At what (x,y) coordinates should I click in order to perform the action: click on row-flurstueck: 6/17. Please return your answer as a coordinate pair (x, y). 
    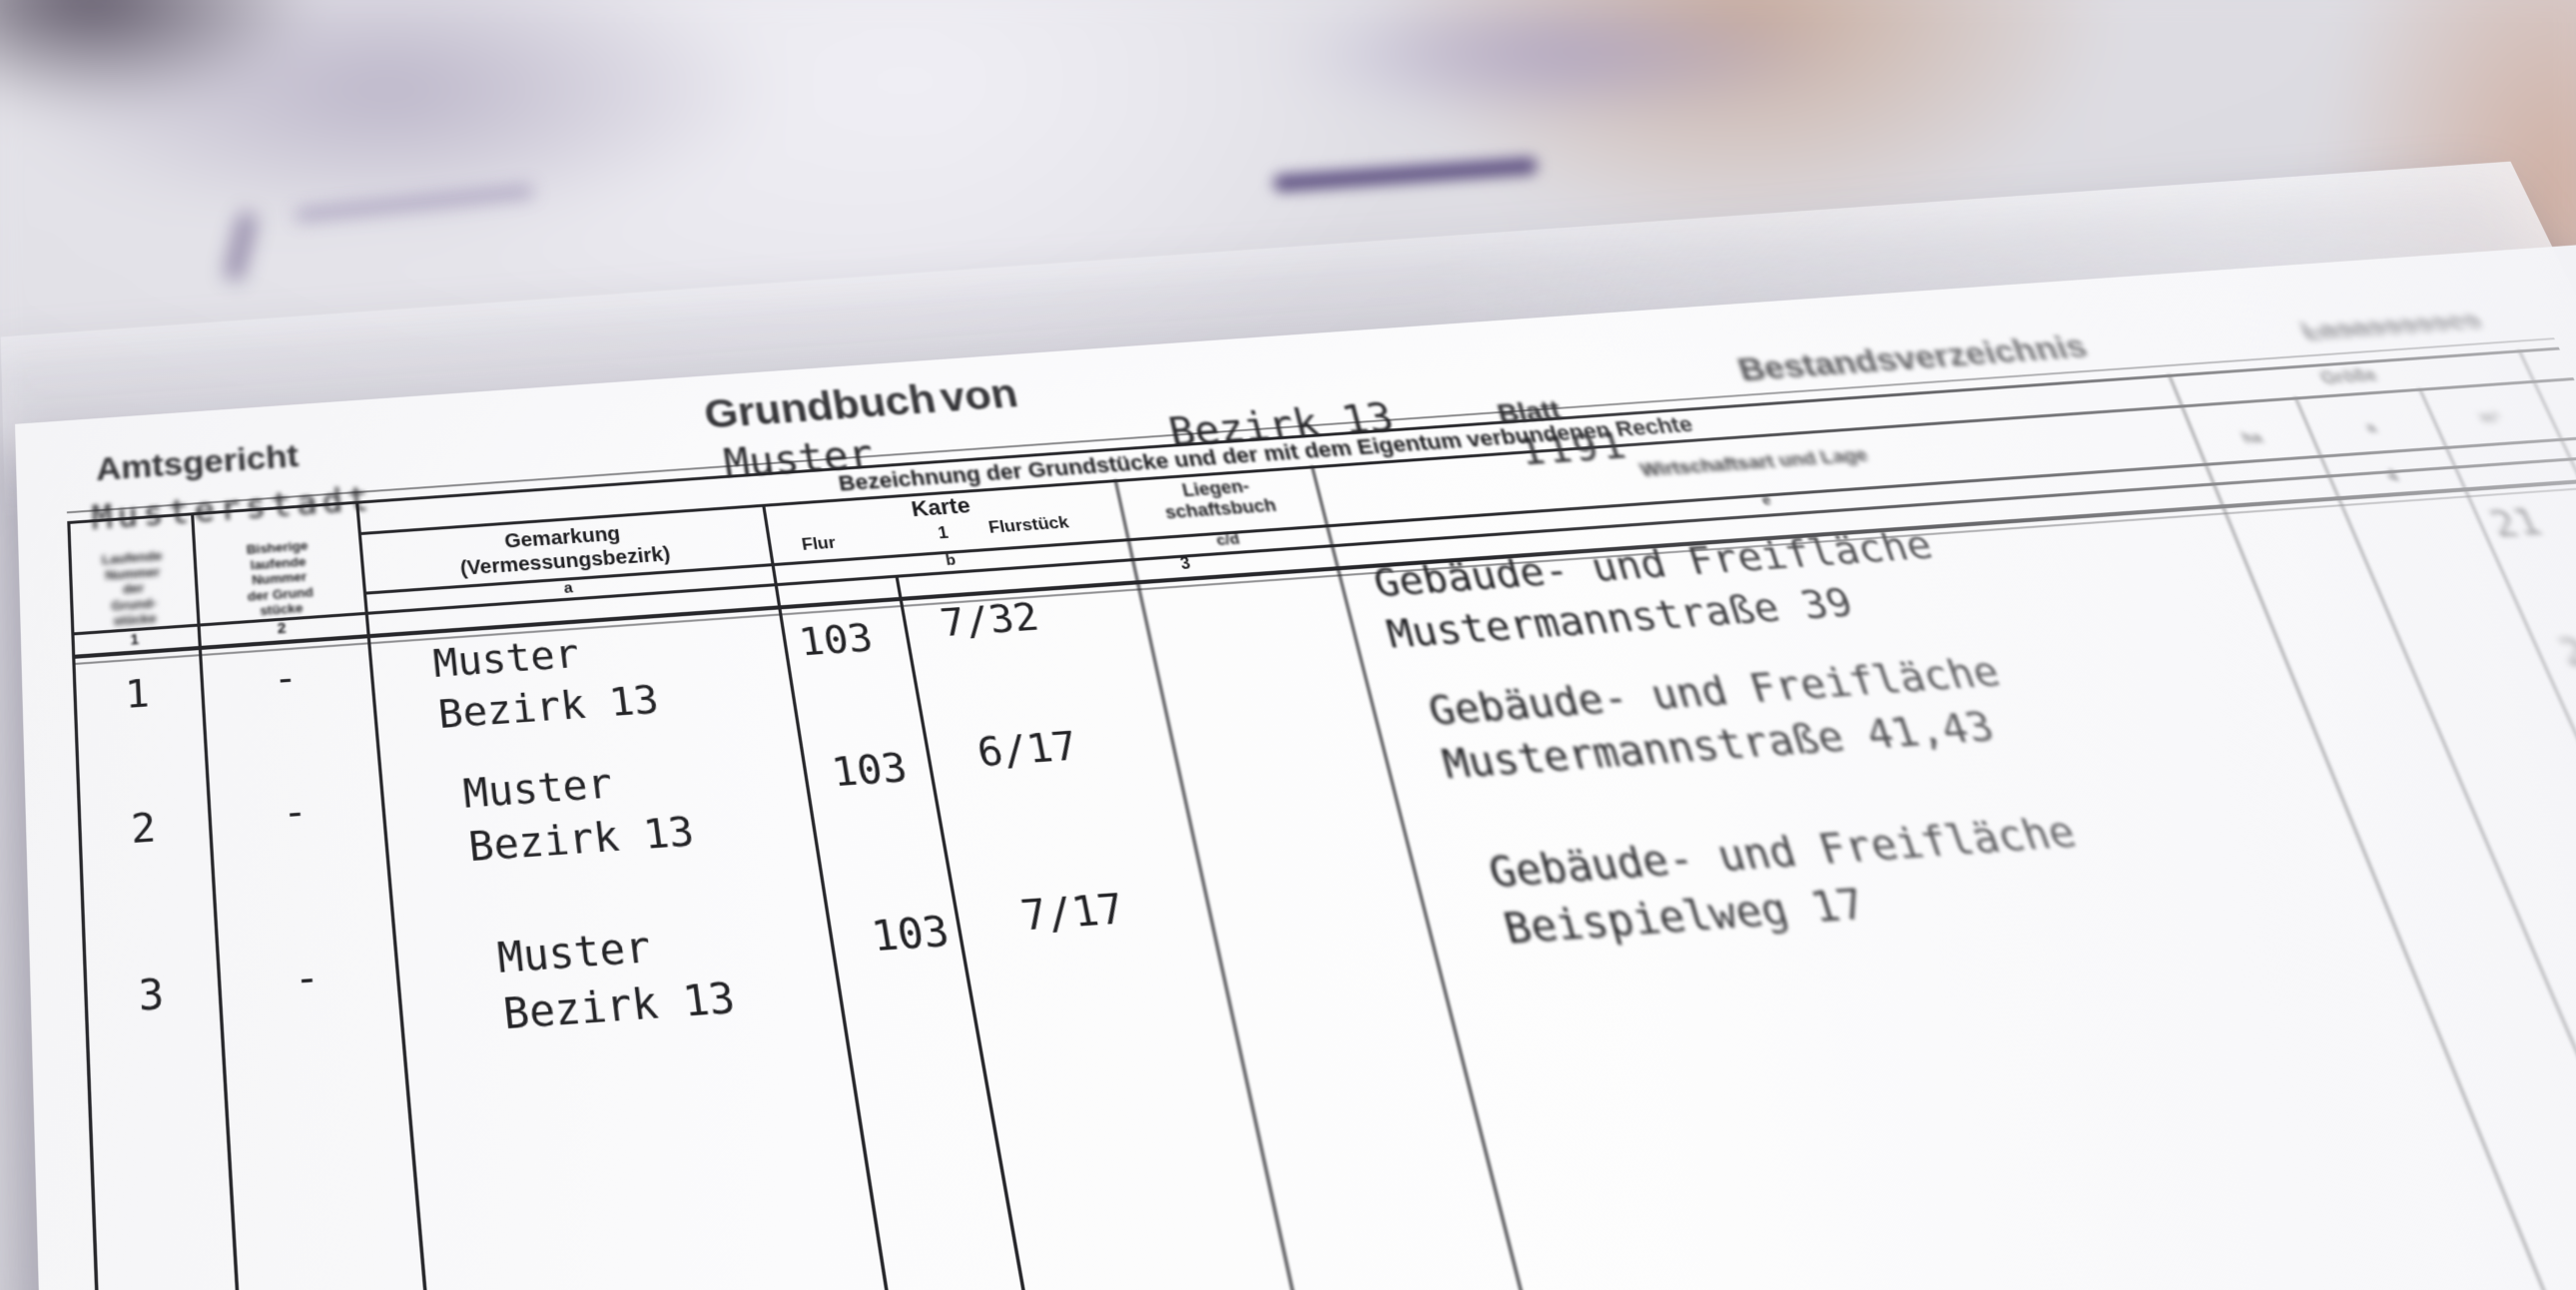
    Looking at the image, I should click on (1027, 749).